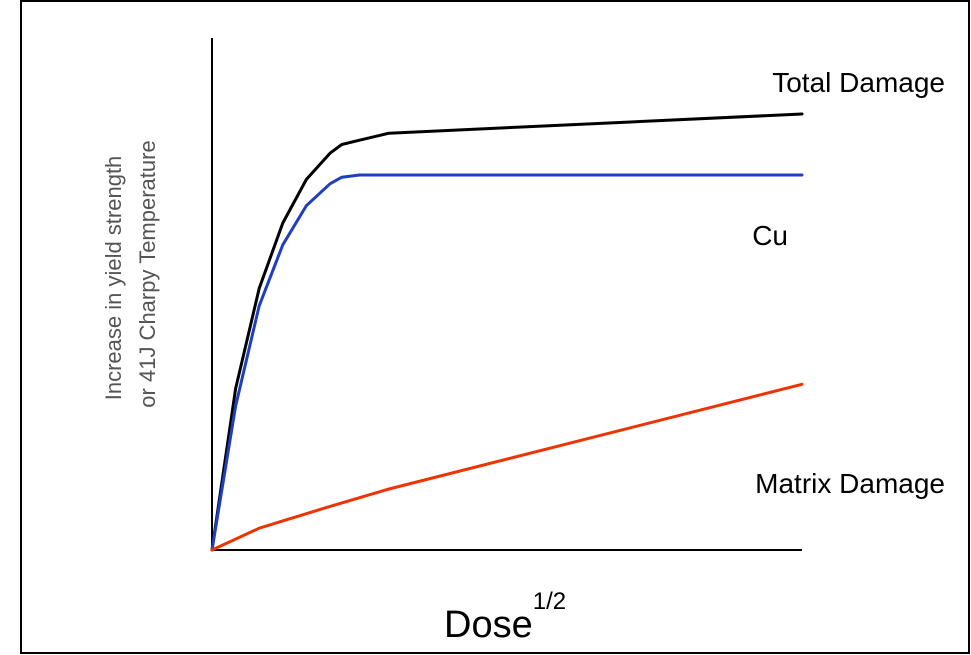  I want to click on series-label-matrix-damage: Matrix Damage, so click(850, 483).